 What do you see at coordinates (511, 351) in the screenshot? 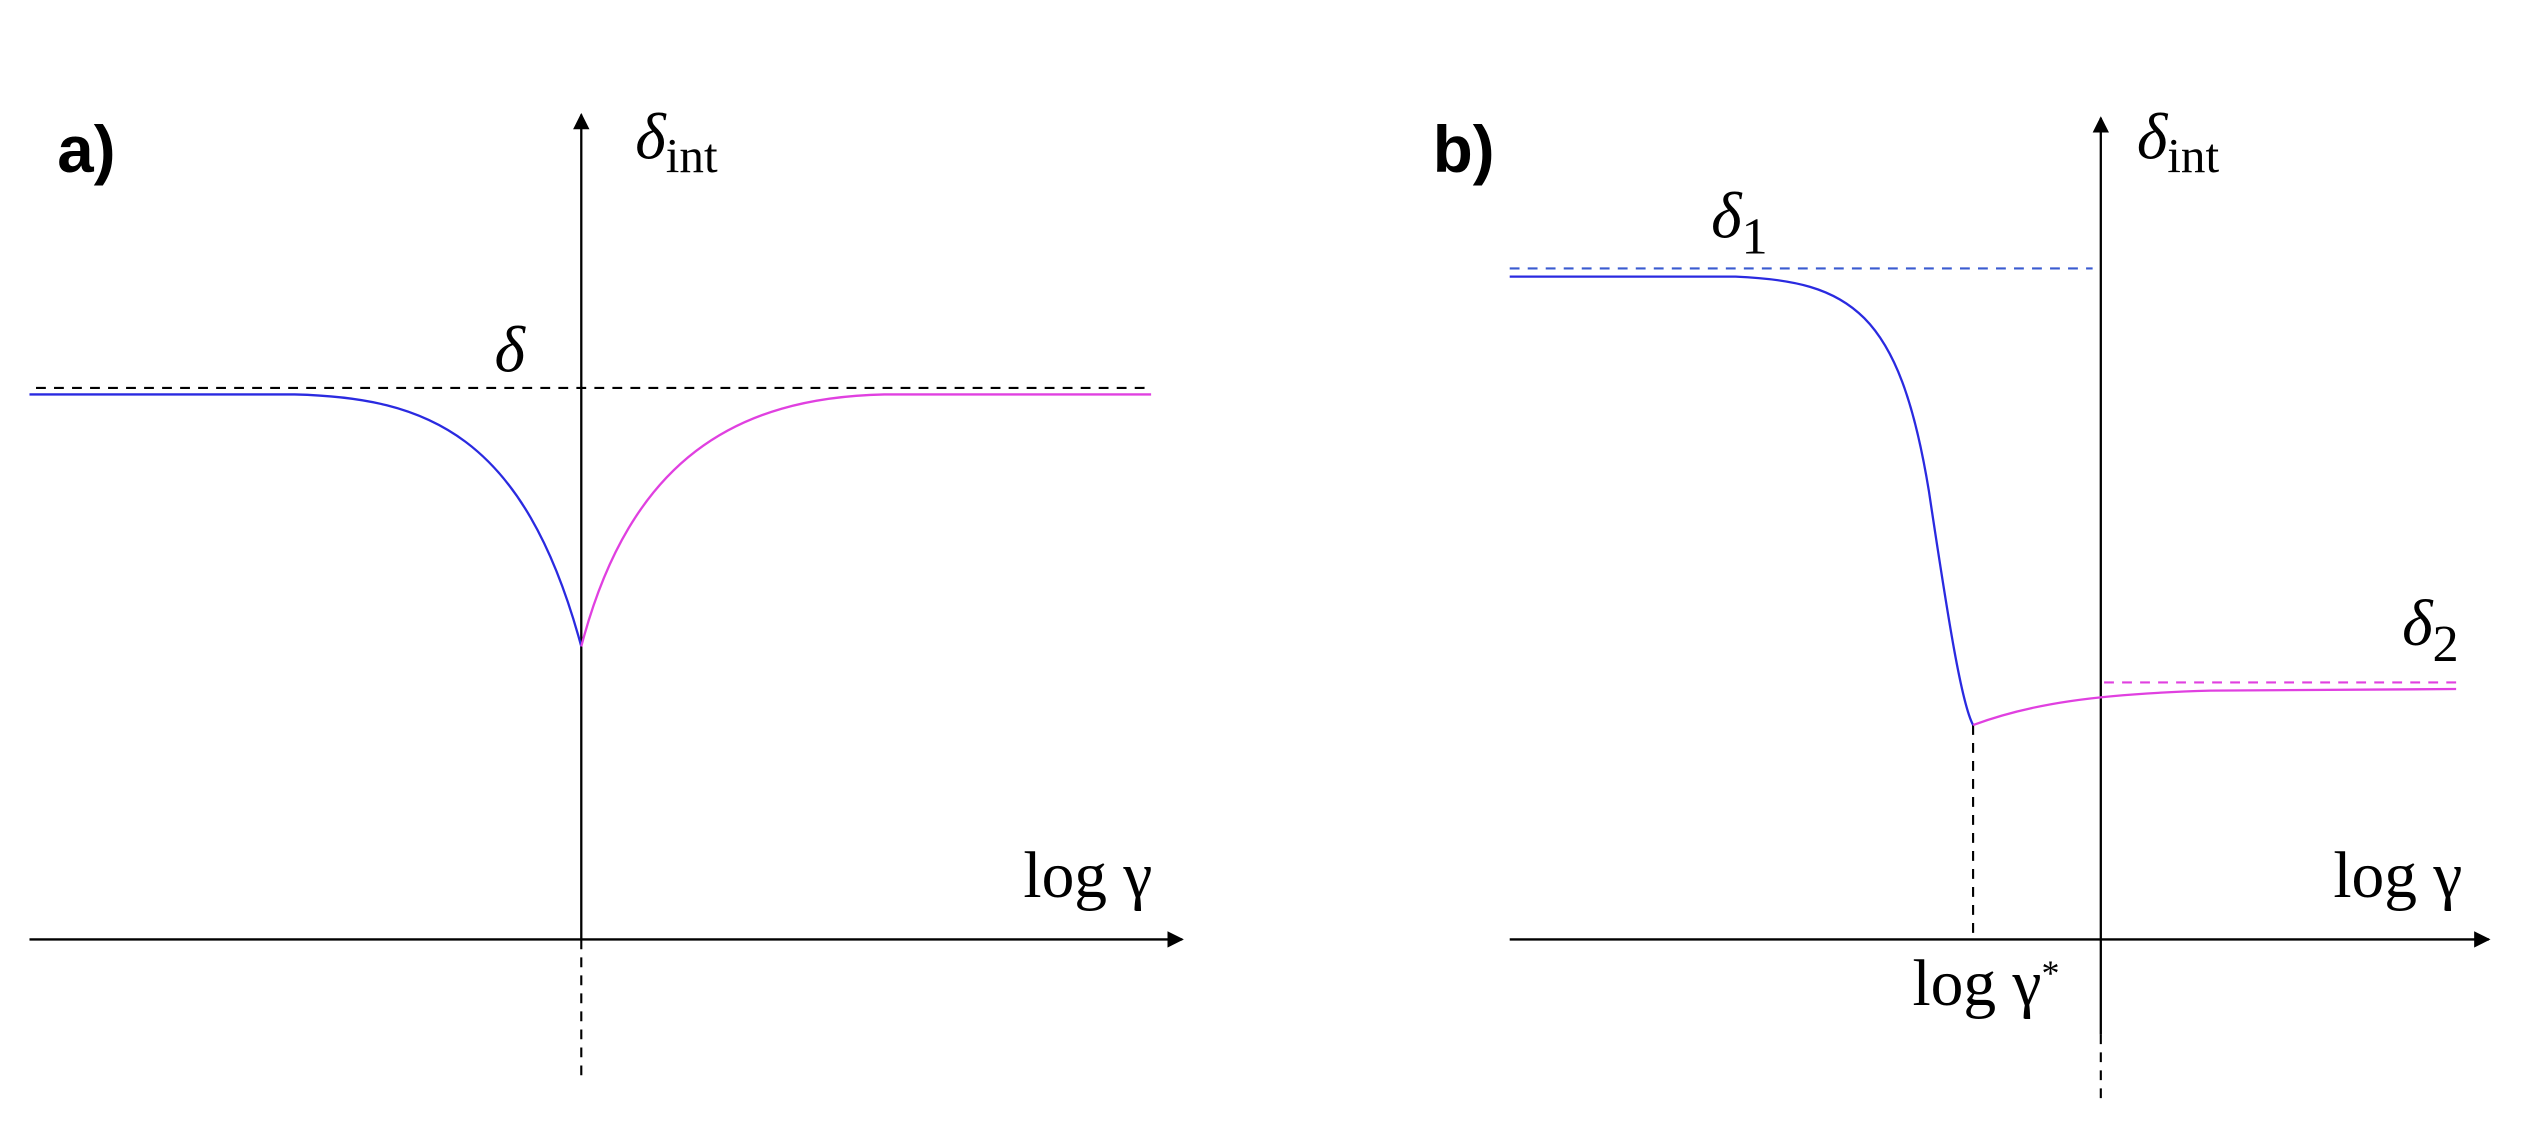
I see `level-label: δ` at bounding box center [511, 351].